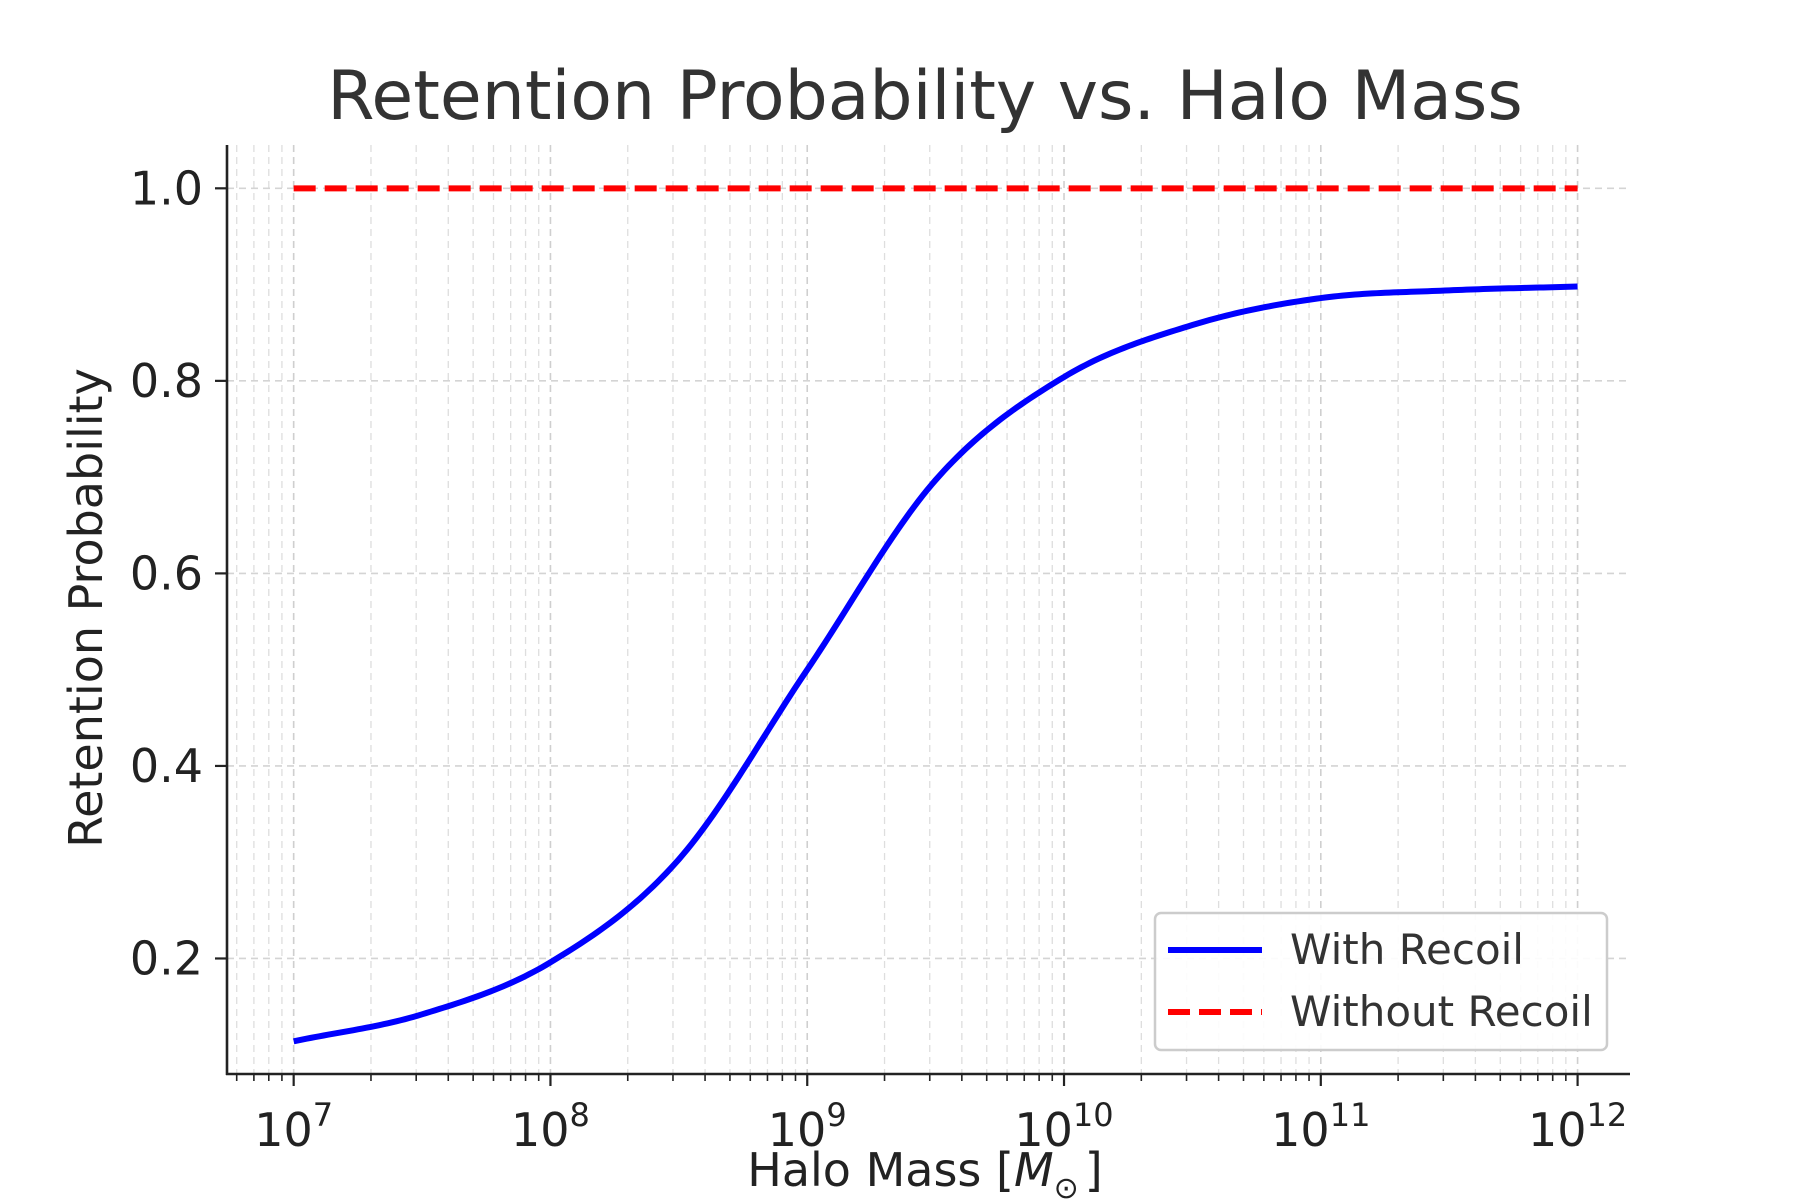 This screenshot has height=1200, width=1800. I want to click on x-tick-label: 10¹⁰, so click(1063, 1126).